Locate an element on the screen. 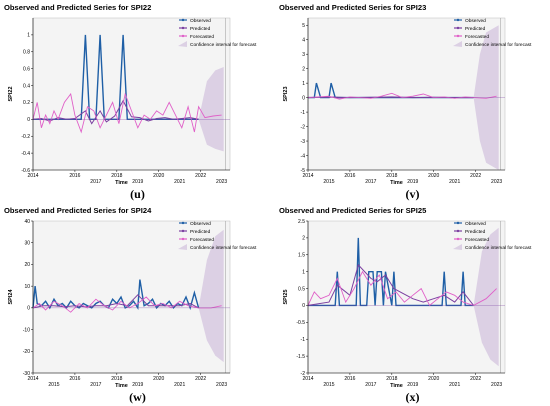  y-tick-label: 0.6 is located at coordinates (26, 69).